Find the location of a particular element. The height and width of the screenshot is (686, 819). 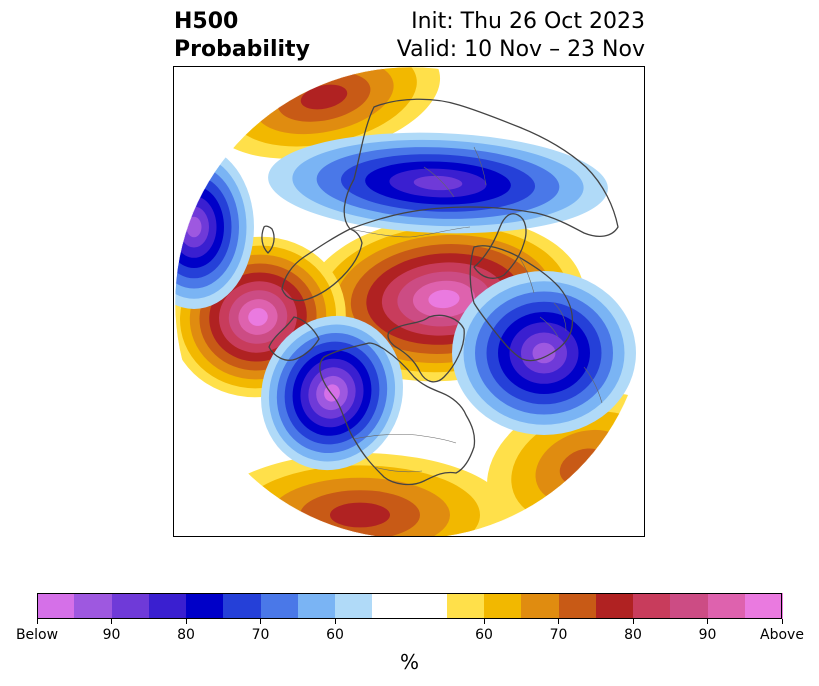

coastline-eurasia-north is located at coordinates (481, 168).